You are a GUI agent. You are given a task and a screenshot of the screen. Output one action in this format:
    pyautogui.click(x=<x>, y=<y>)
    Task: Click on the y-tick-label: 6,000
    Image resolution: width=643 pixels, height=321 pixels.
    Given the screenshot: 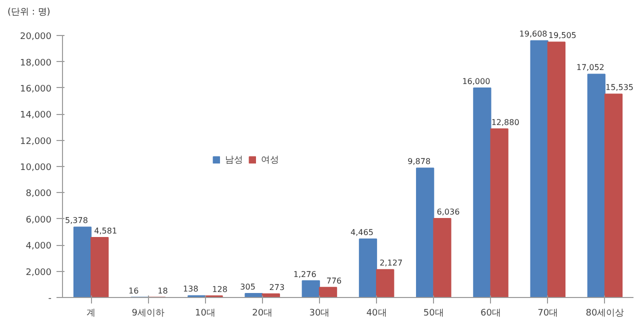 What is the action you would take?
    pyautogui.click(x=39, y=220)
    